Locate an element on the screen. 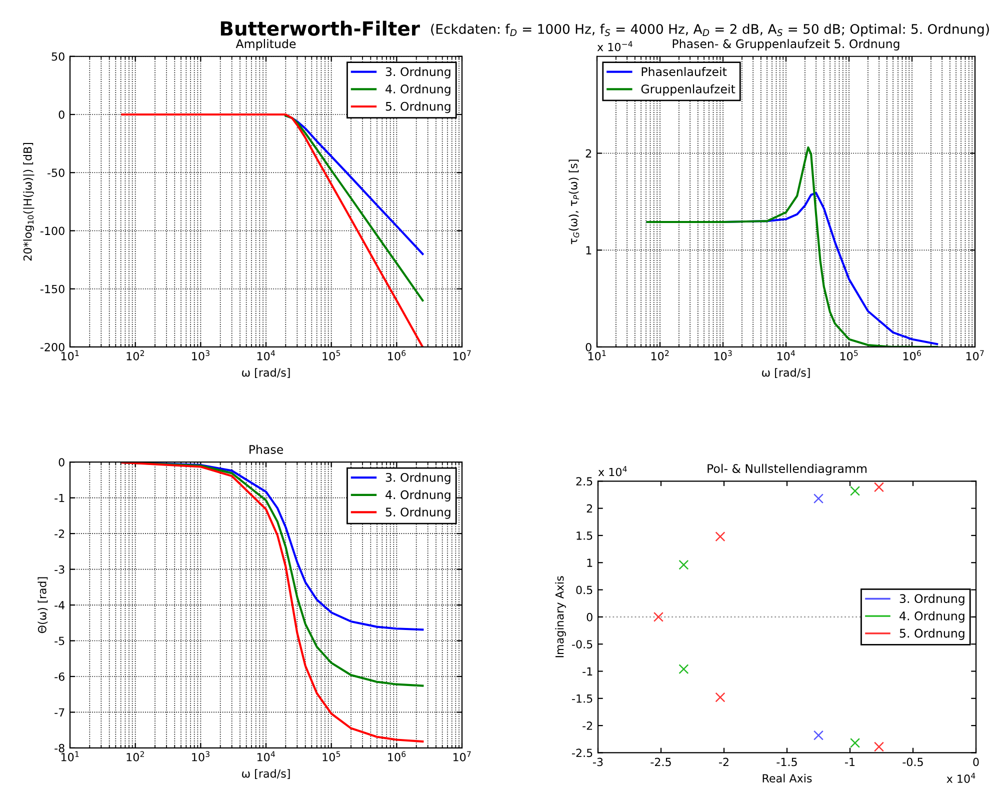 The image size is (1000, 794). x-tick-label: -2 is located at coordinates (723, 762).